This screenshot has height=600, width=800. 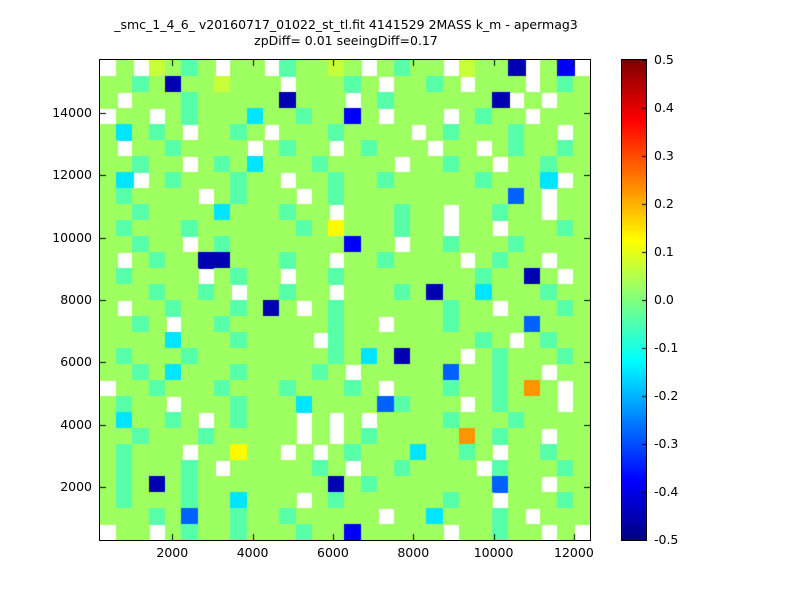 I want to click on colorbar-tick-label: 0.3, so click(x=664, y=155).